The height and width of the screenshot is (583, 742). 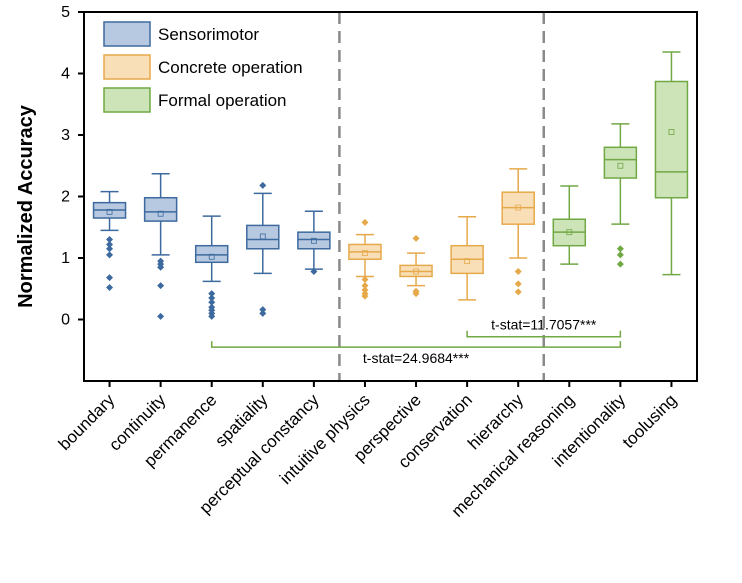 What do you see at coordinates (222, 100) in the screenshot?
I see `legend-label: Formal operation` at bounding box center [222, 100].